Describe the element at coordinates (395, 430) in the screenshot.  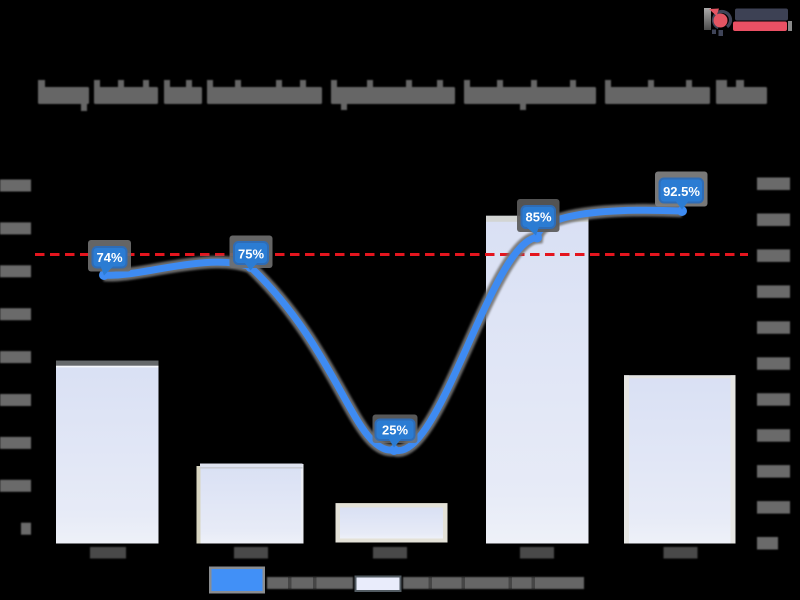
I see `svg-text: 25%` at that location.